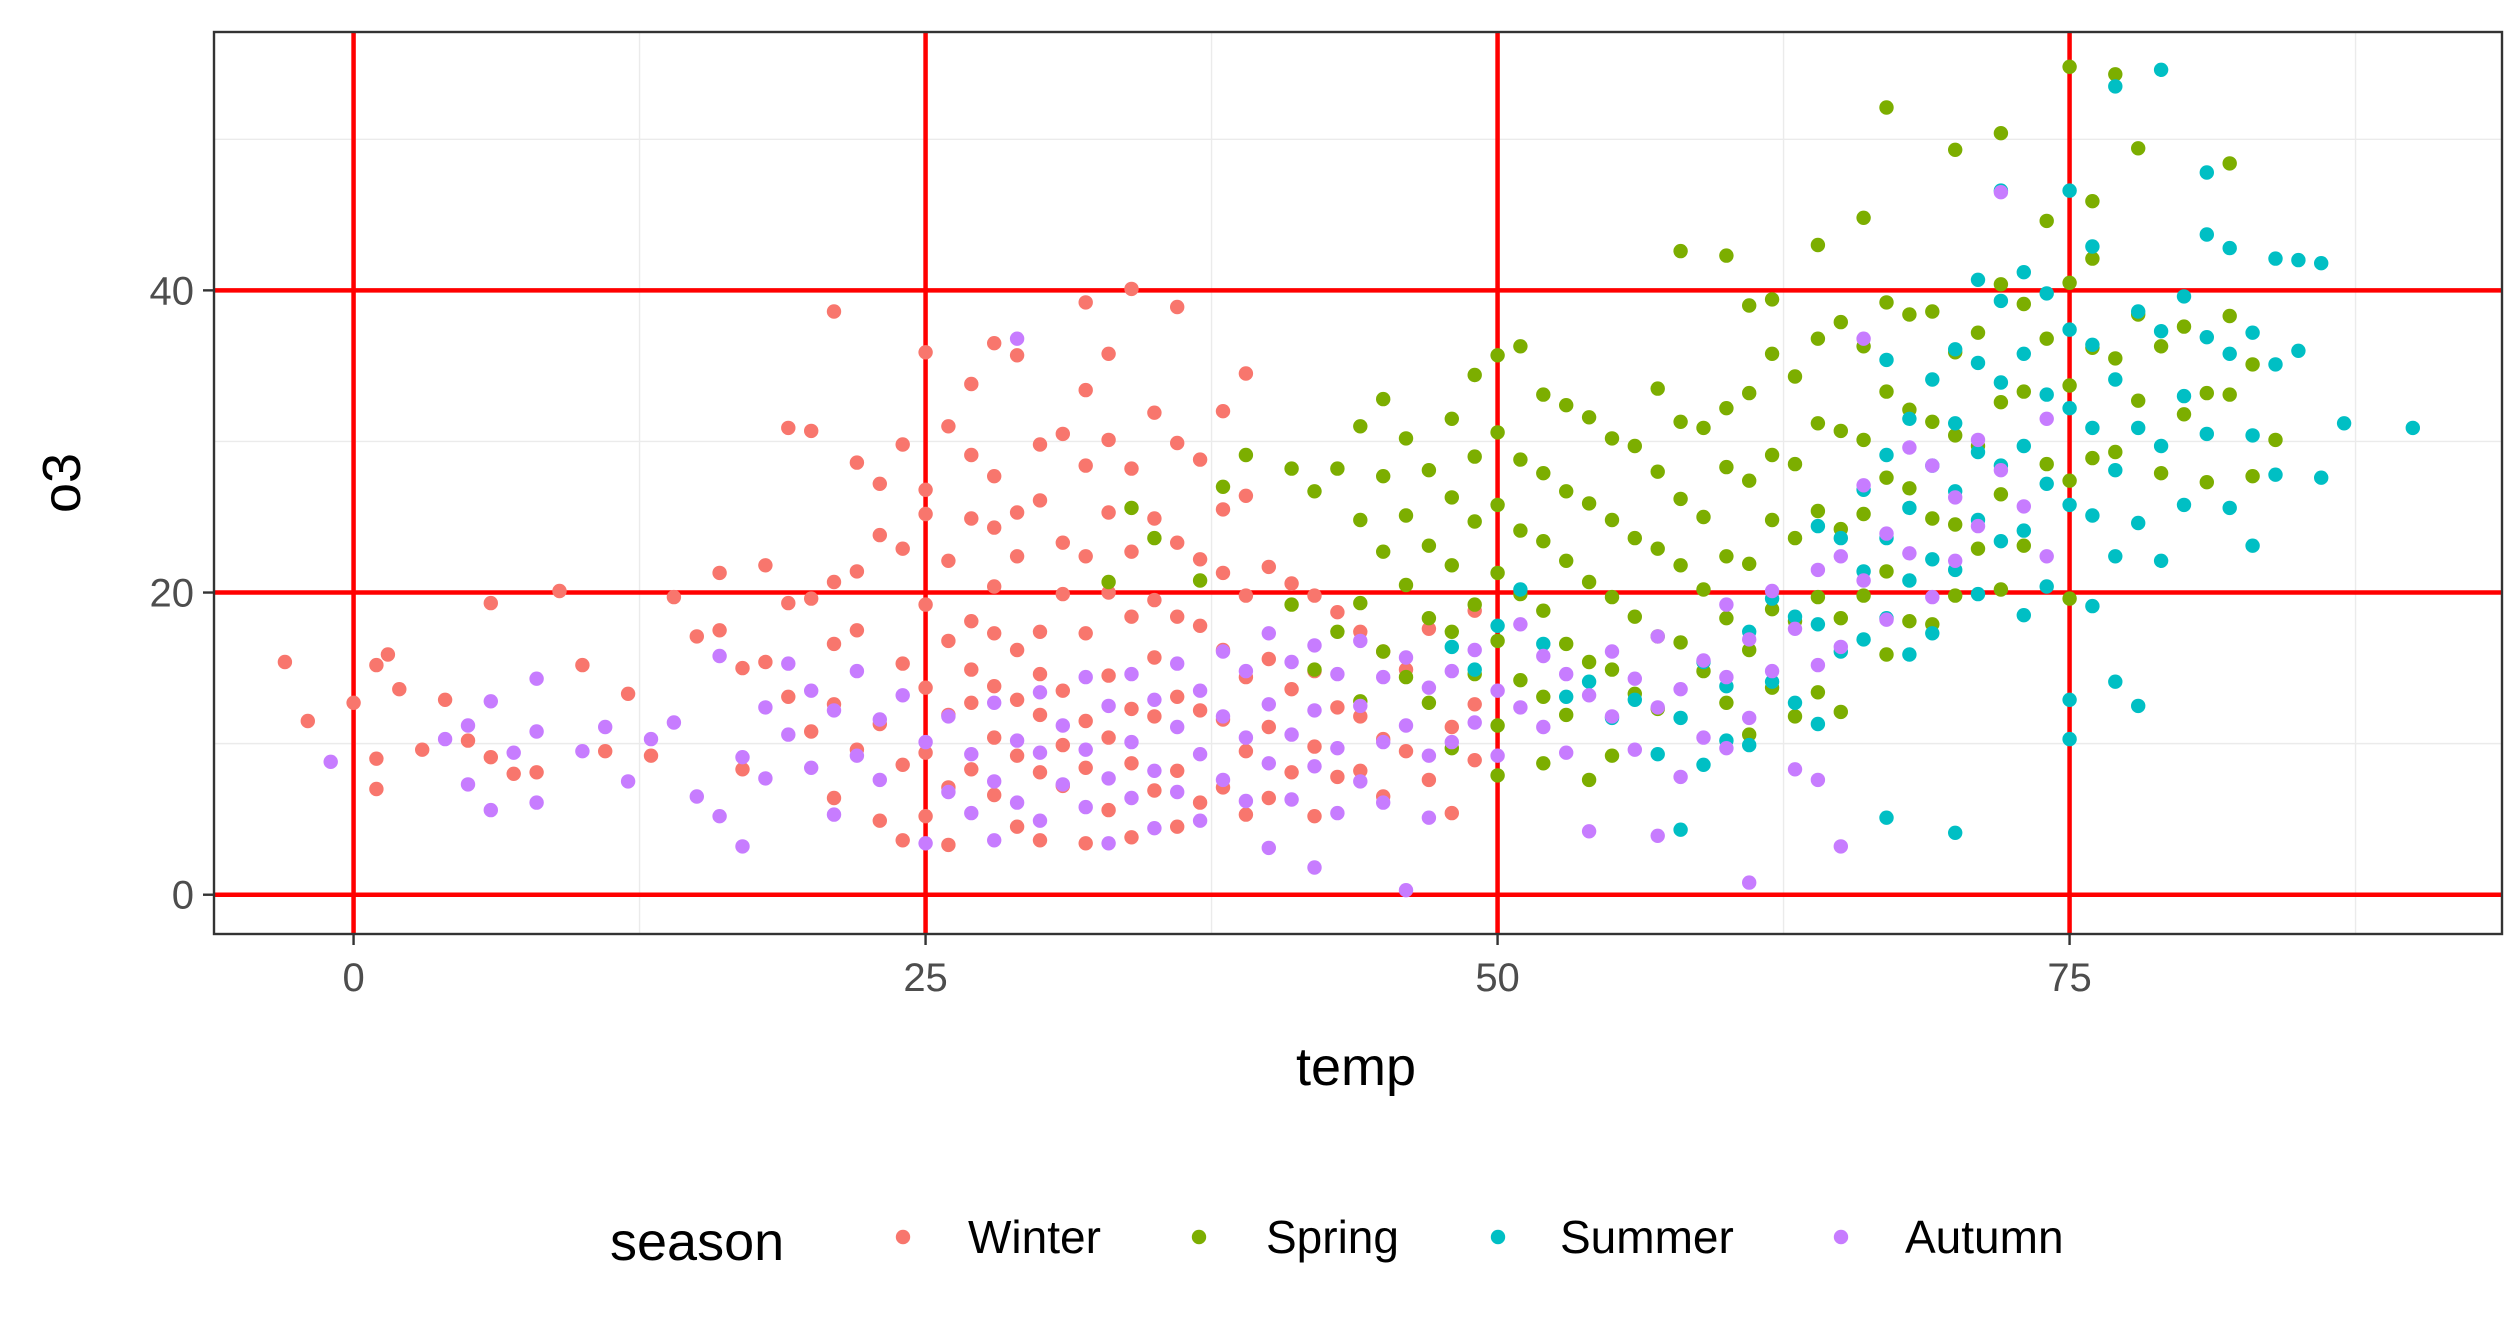 The image size is (2520, 1335). Describe the element at coordinates (1199, 1237) in the screenshot. I see `legend-key-spring` at that location.